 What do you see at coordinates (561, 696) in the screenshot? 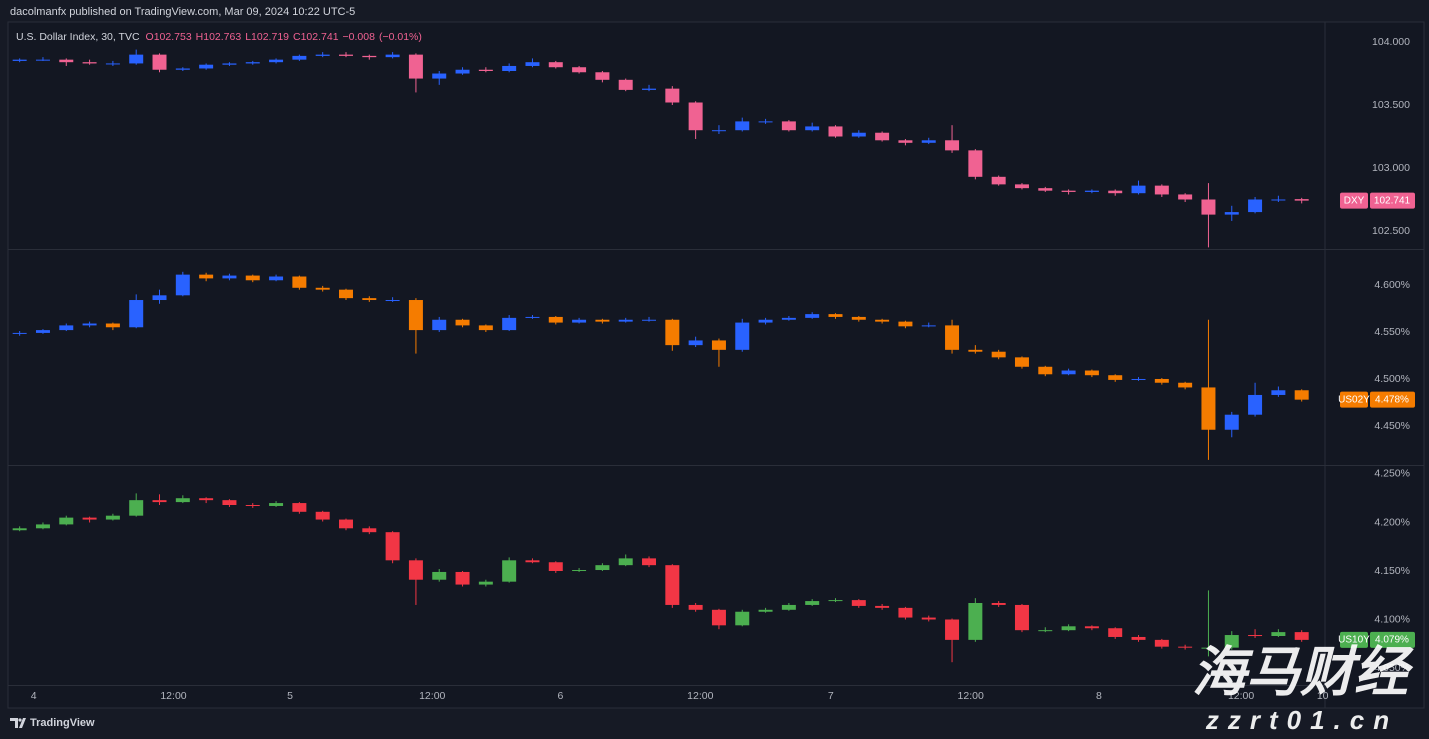
I see `x-tick-label: 6` at bounding box center [561, 696].